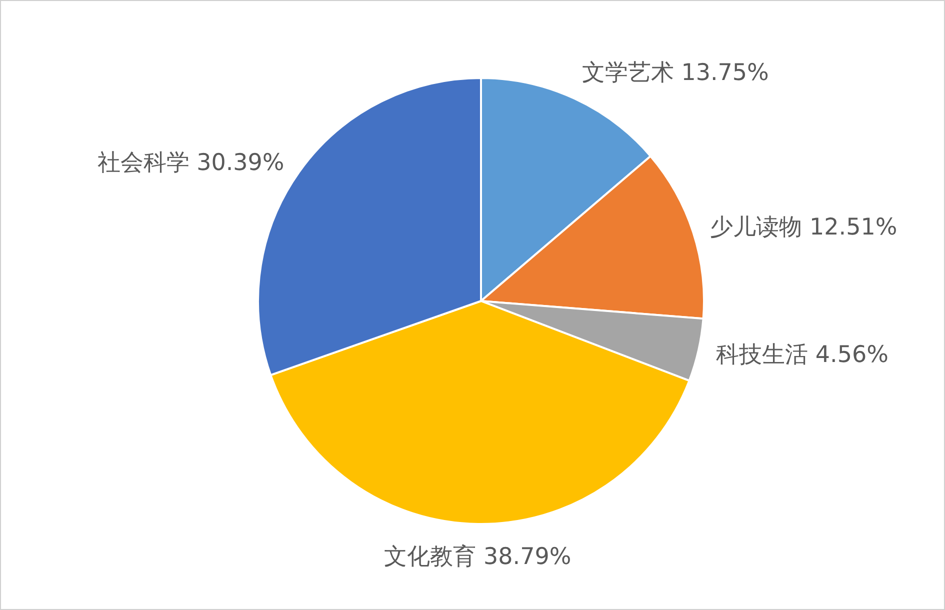 The image size is (945, 610). Describe the element at coordinates (478, 557) in the screenshot. I see `slice-label: 文化教育 38.79%` at that location.